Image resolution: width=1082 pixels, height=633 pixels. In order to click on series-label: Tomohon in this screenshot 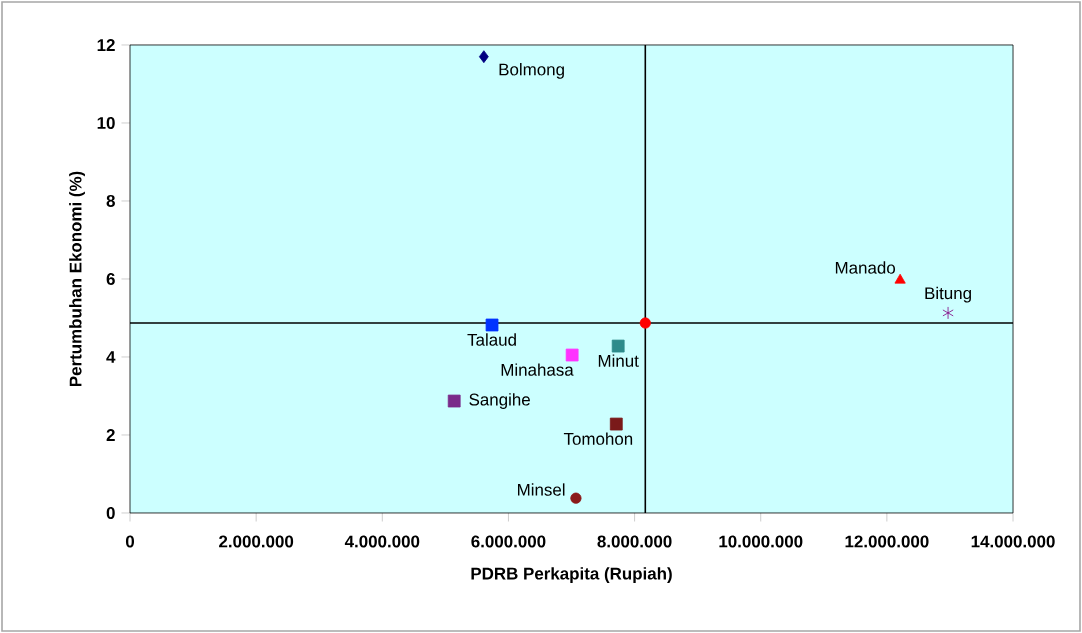, I will do `click(598, 438)`.